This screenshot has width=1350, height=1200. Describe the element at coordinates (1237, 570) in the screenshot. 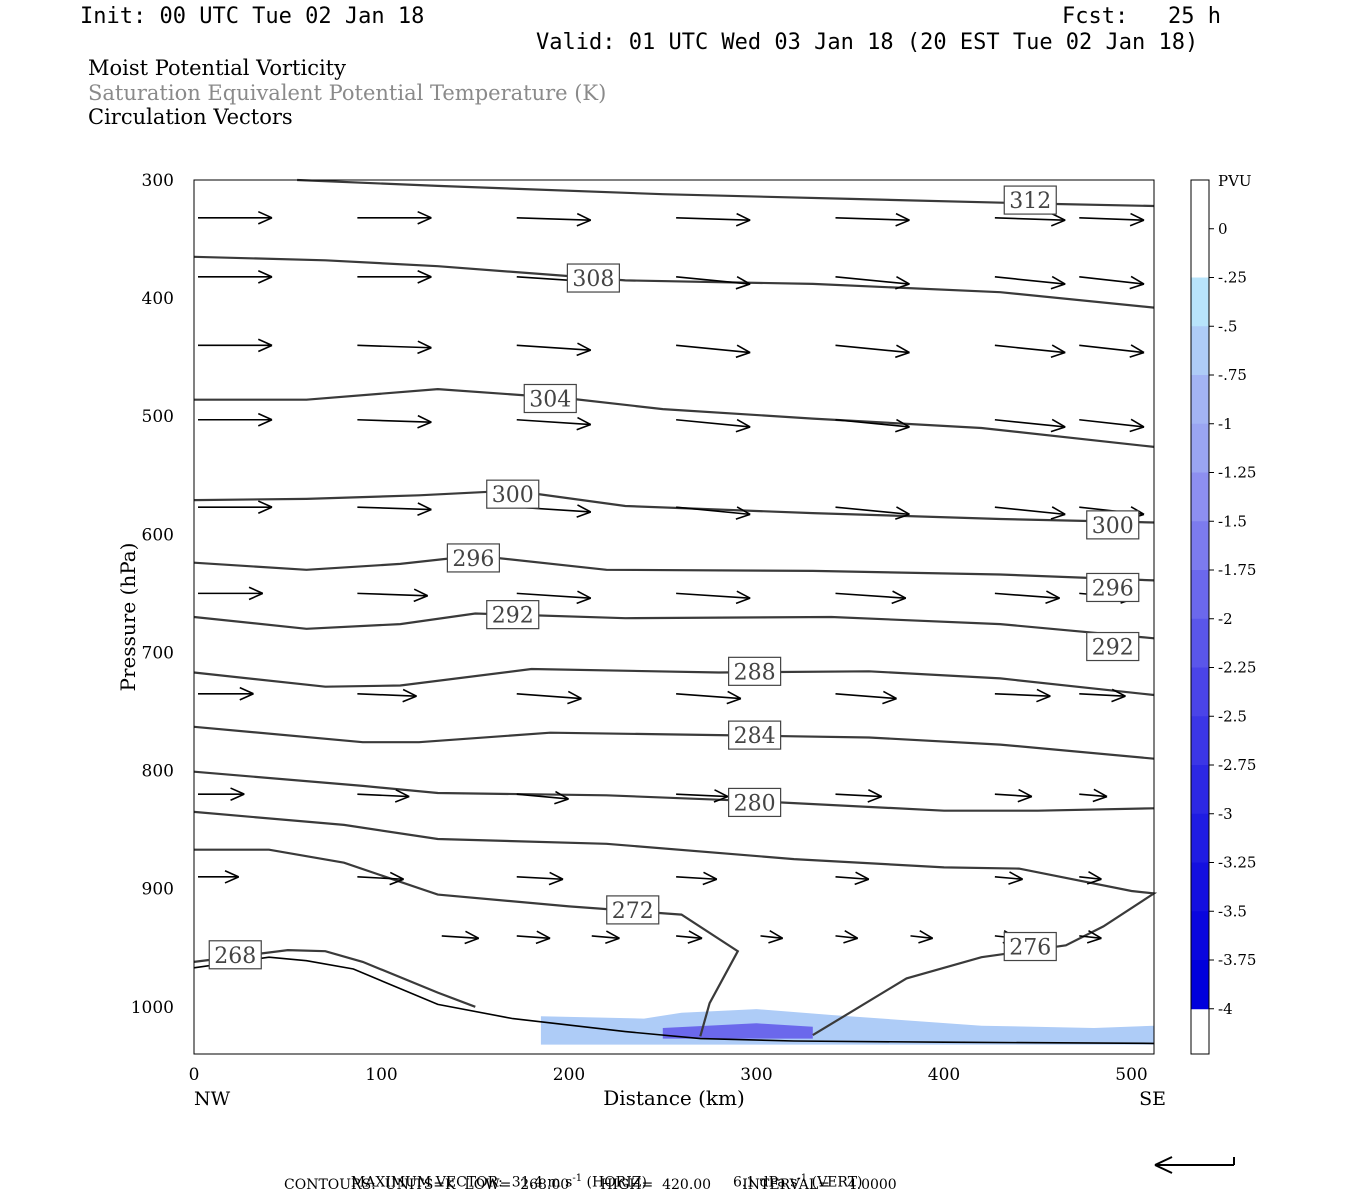

I see `colorbar-label: -1.75` at that location.